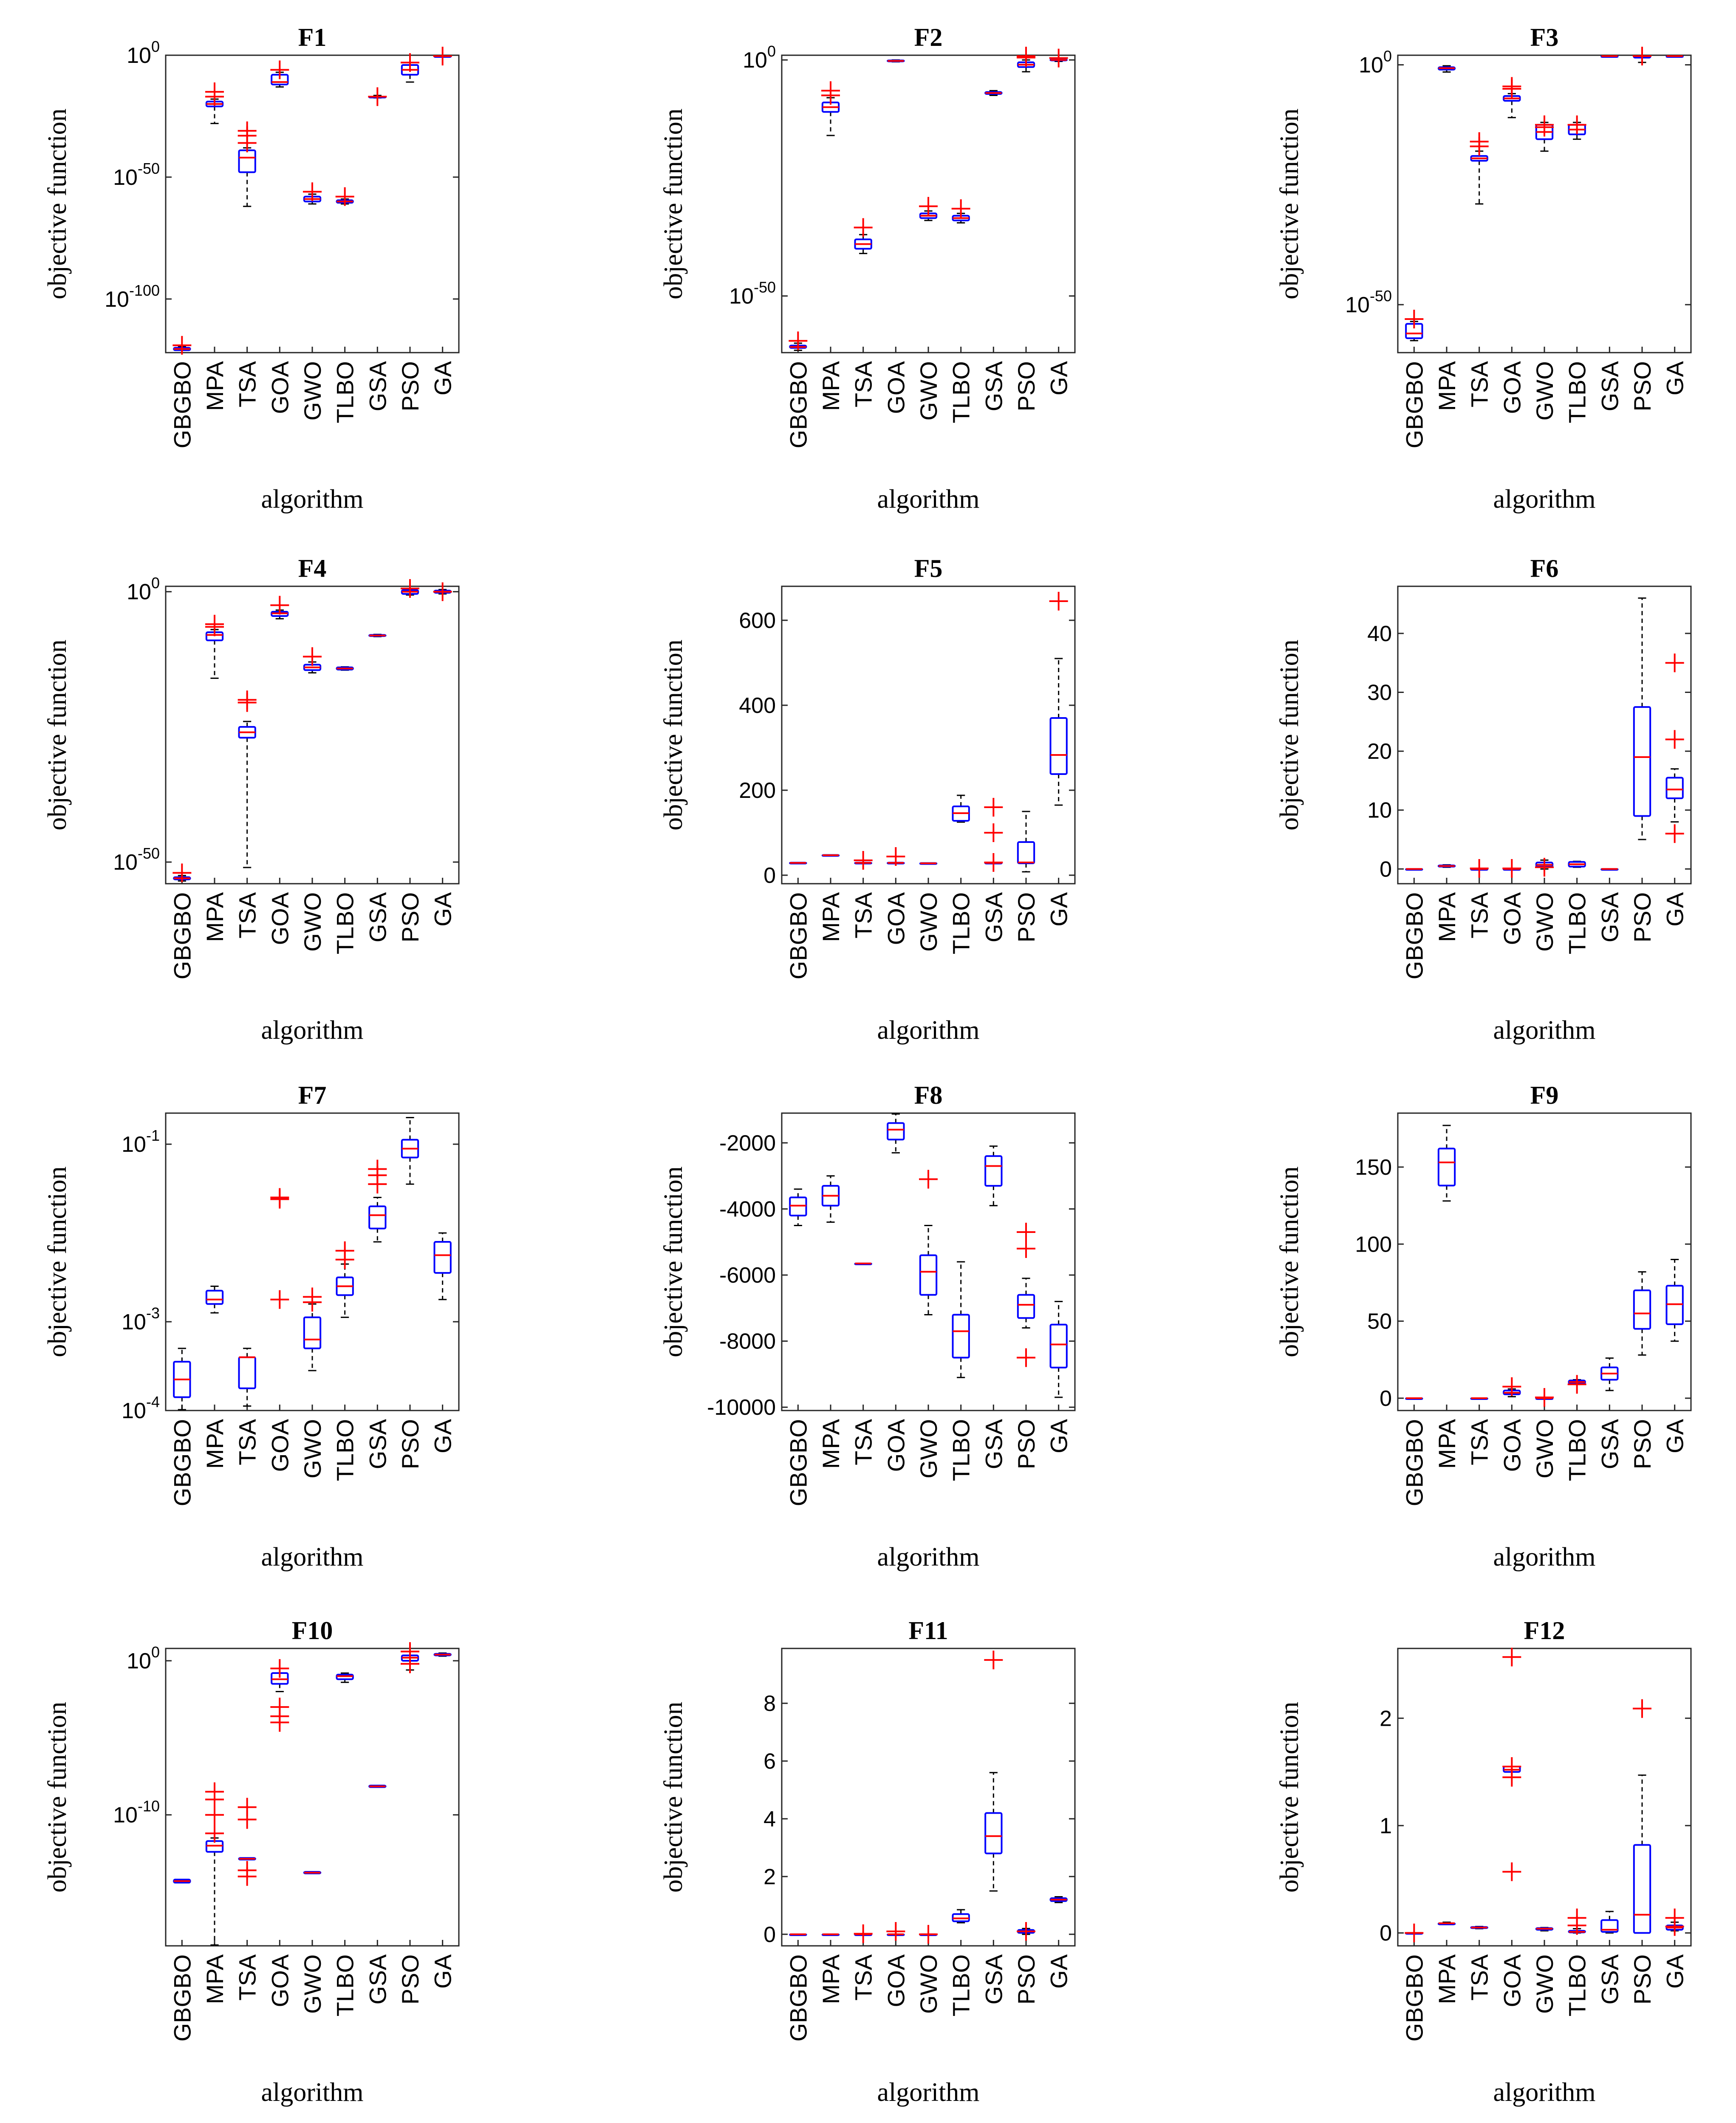 The height and width of the screenshot is (2123, 1736). Describe the element at coordinates (1386, 1399) in the screenshot. I see `y-tick-label: 0` at that location.